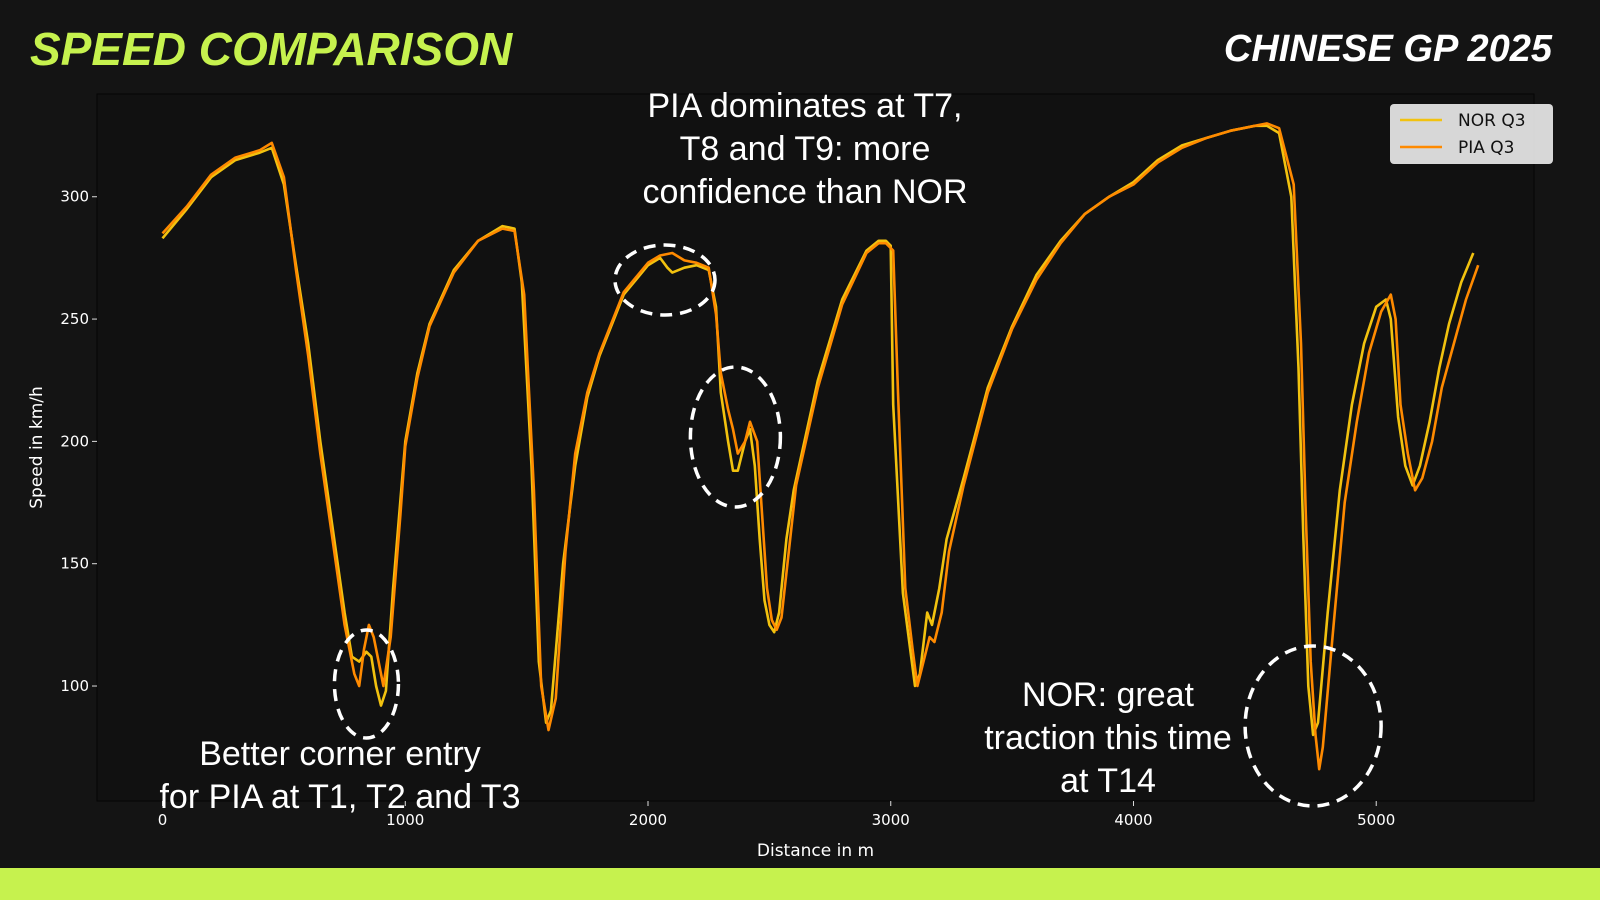  I want to click on x-tick-label: 5000, so click(1376, 820).